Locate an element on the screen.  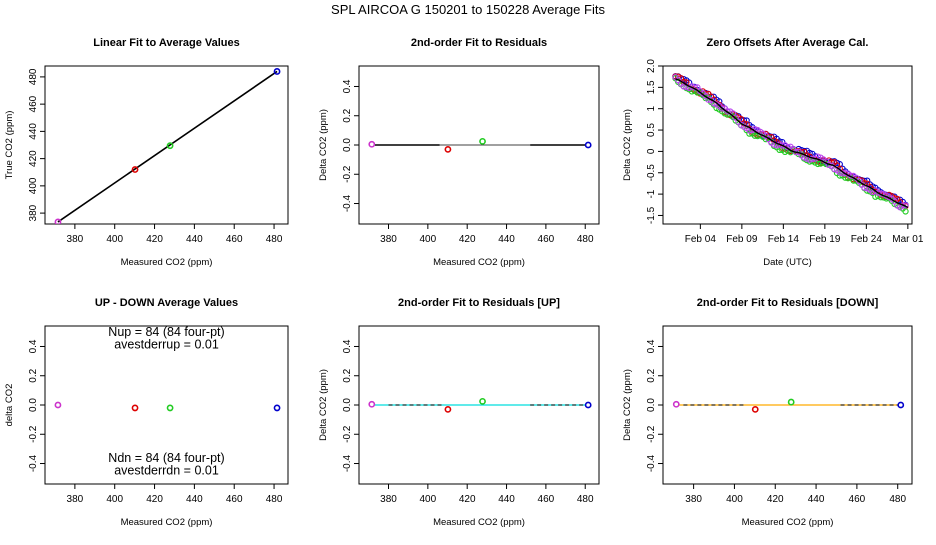
y-tick-label: 0.5 is located at coordinates (651, 130).